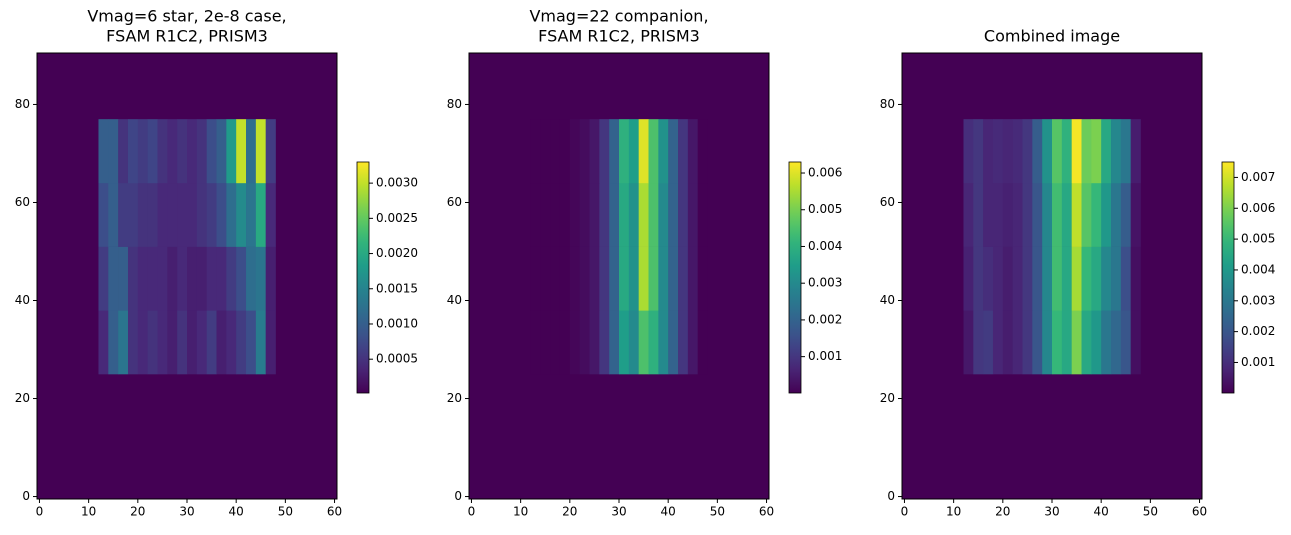 This screenshot has width=1291, height=535. Describe the element at coordinates (1258, 269) in the screenshot. I see `colorbar-tick-label: 0.004` at that location.